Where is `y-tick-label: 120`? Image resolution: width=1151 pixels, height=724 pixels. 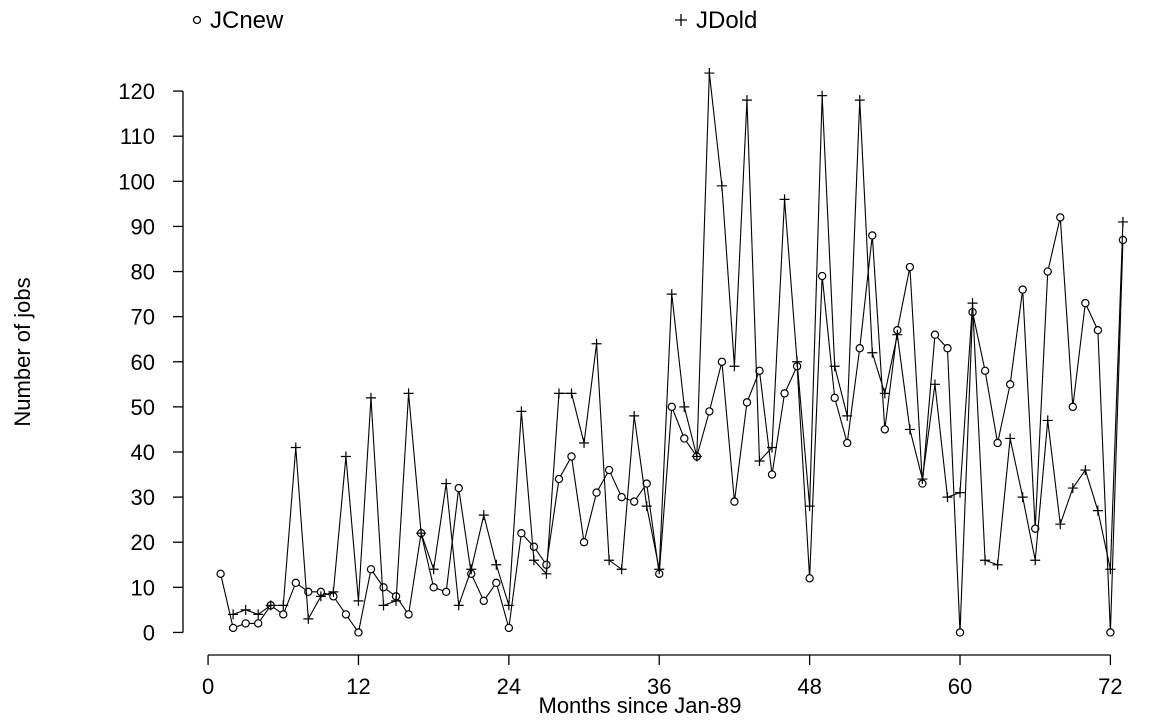 y-tick-label: 120 is located at coordinates (136, 91).